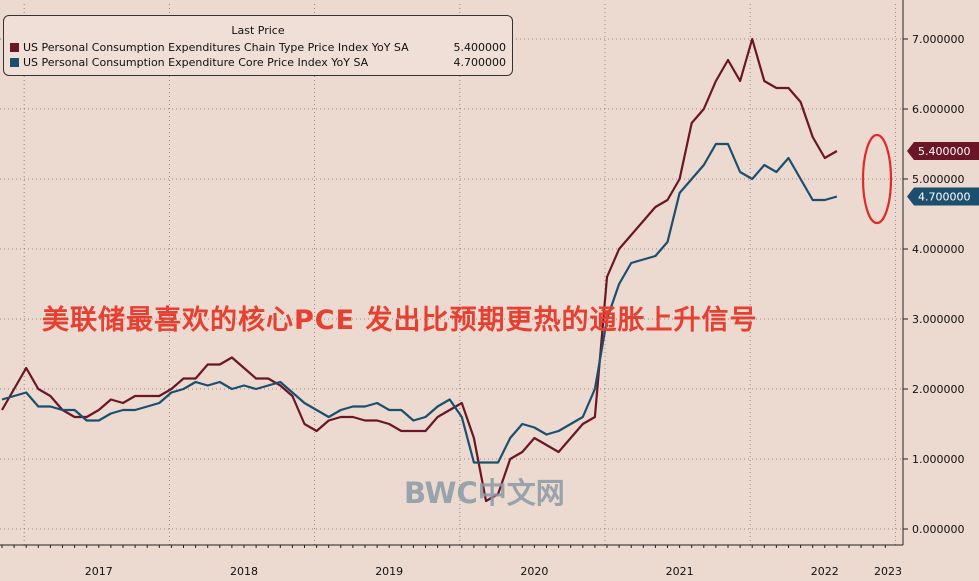 The height and width of the screenshot is (581, 979). Describe the element at coordinates (938, 39) in the screenshot. I see `y-tick-label: 7.000000` at that location.